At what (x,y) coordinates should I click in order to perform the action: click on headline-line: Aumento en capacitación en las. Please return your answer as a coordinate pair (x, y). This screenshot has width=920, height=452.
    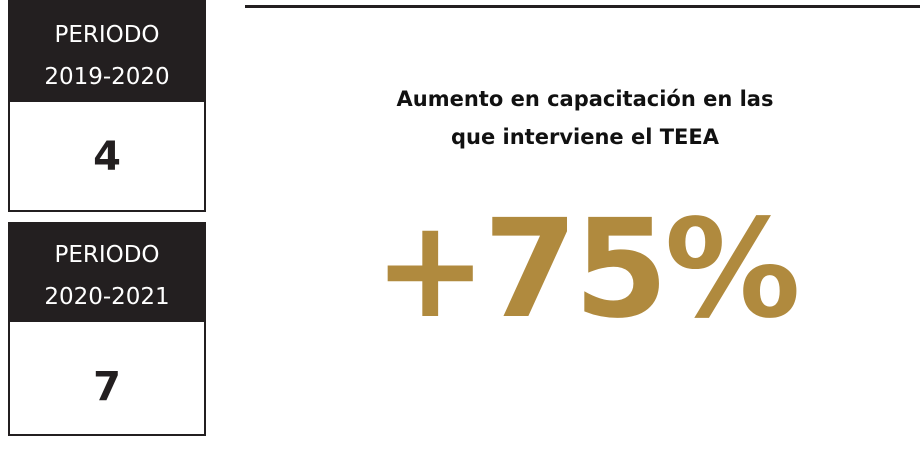
    Looking at the image, I should click on (585, 99).